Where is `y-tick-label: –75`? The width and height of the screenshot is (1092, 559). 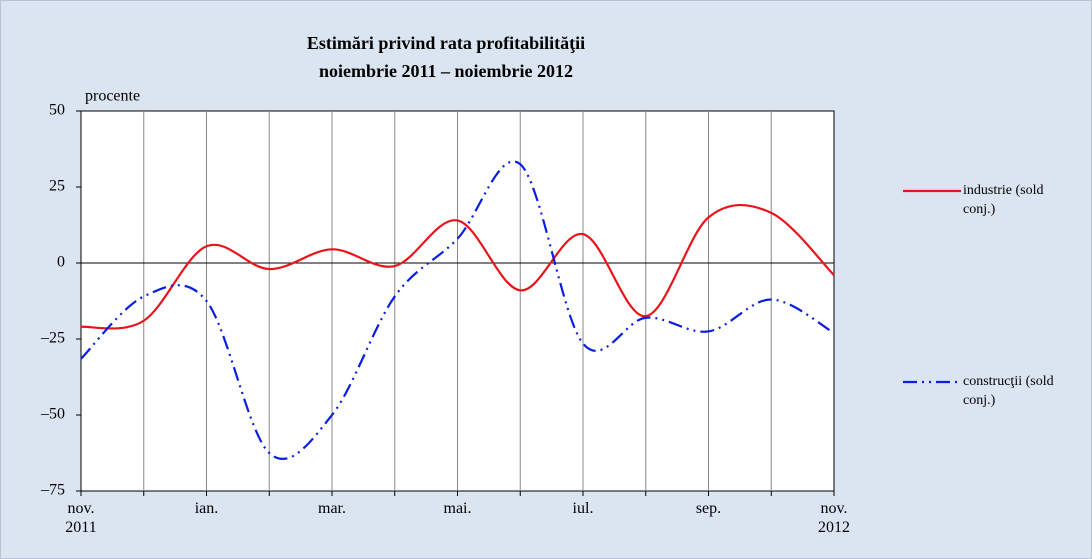
y-tick-label: –75 is located at coordinates (52, 490).